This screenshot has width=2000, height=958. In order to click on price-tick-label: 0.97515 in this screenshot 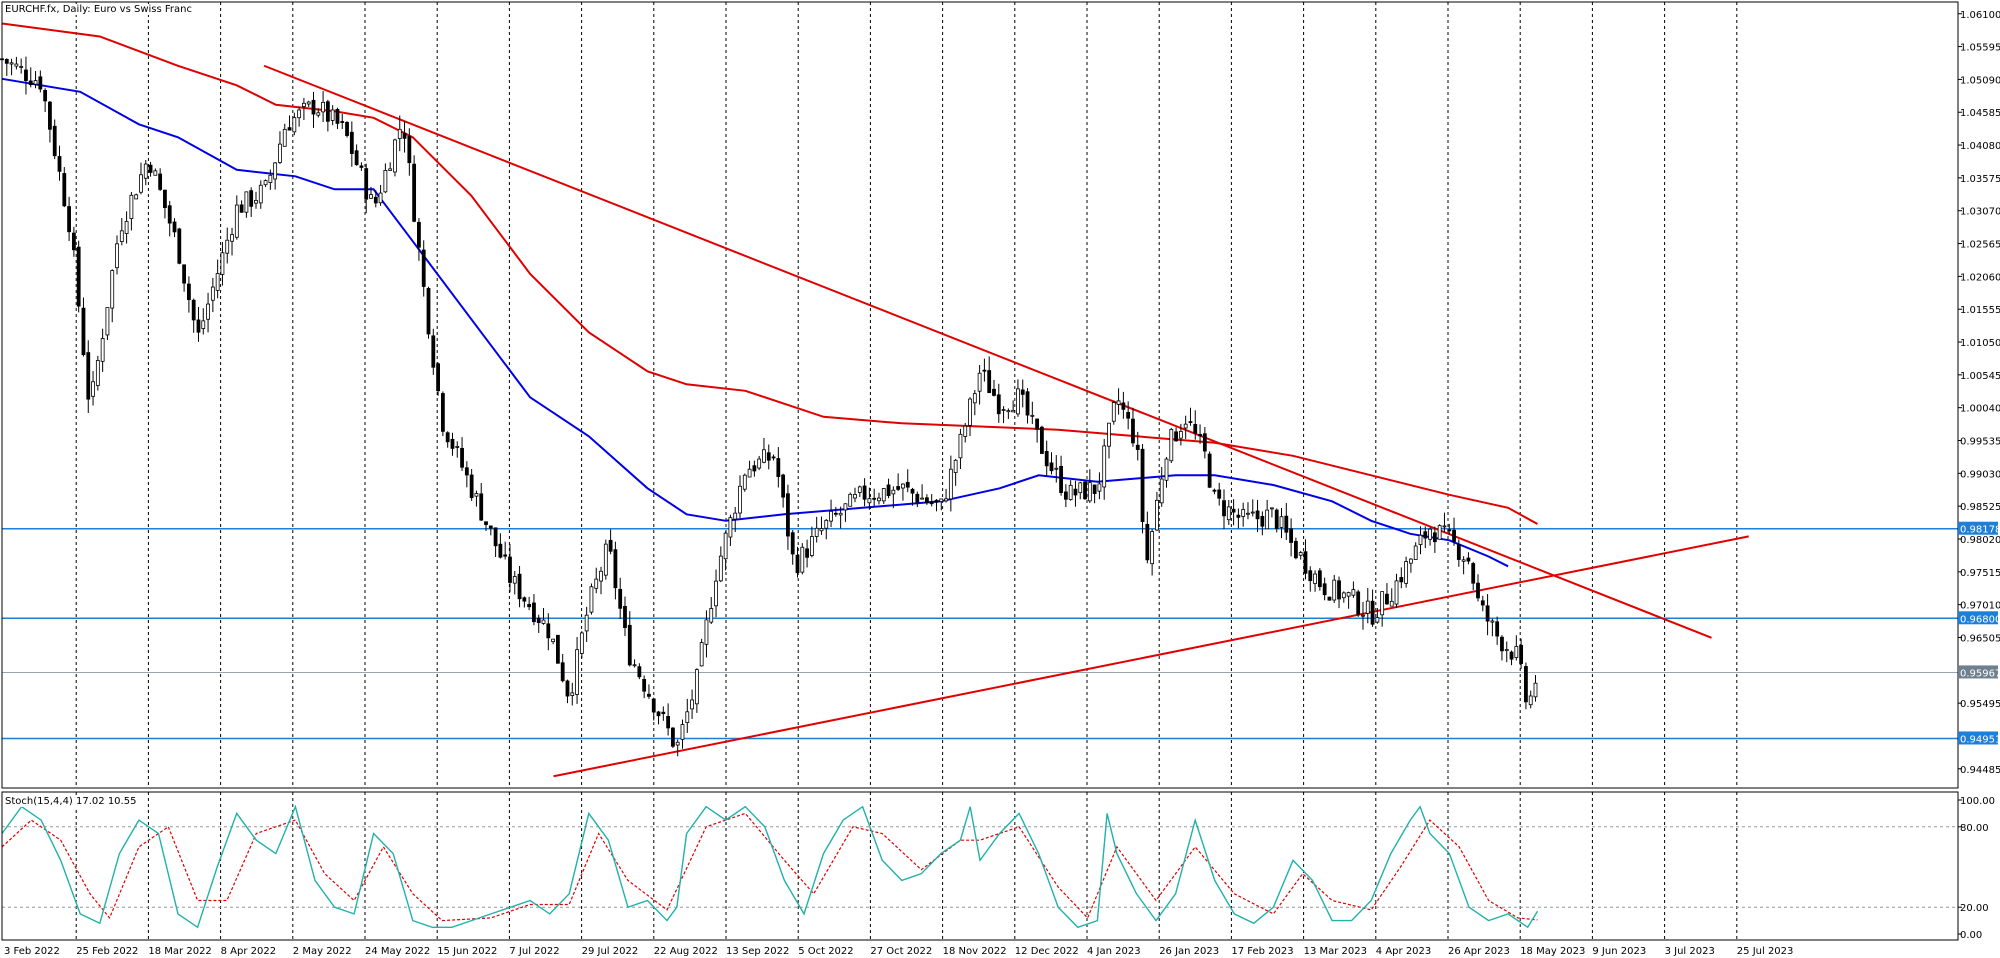, I will do `click(1980, 573)`.